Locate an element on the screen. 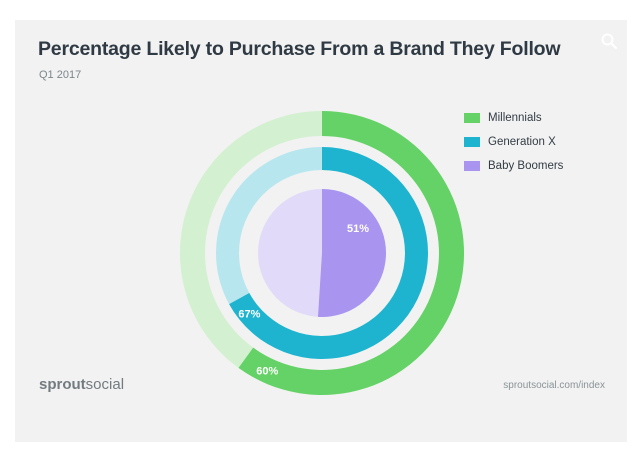  data-label-generation-x: 67% is located at coordinates (249, 314).